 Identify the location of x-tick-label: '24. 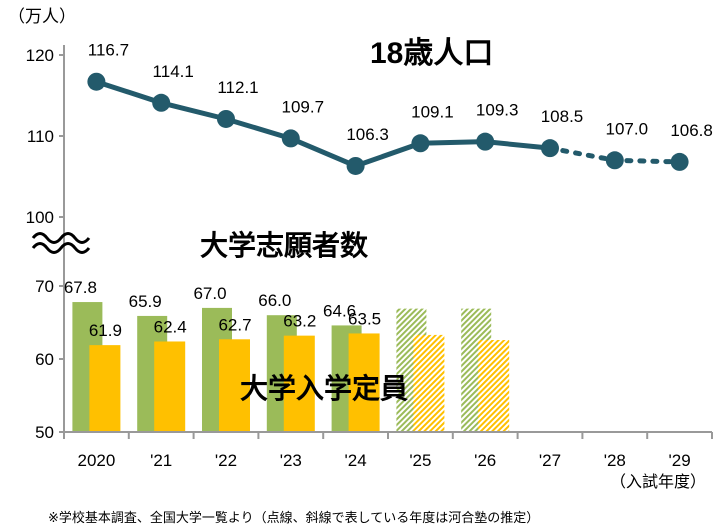
(356, 460).